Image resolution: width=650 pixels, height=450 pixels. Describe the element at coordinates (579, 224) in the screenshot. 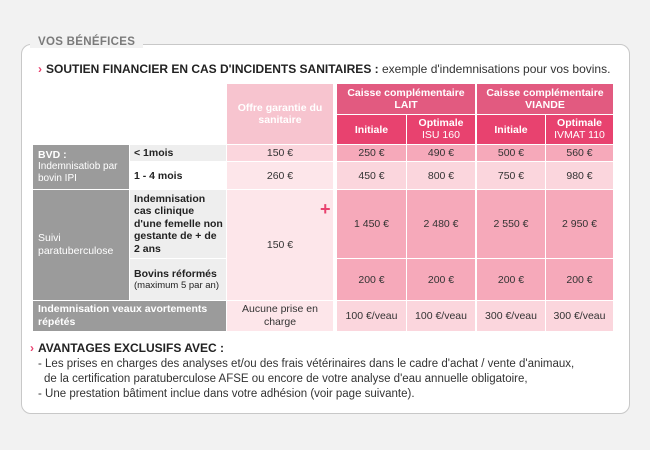

I see `cell-r3-viande-optimale: 2 950 €` at that location.